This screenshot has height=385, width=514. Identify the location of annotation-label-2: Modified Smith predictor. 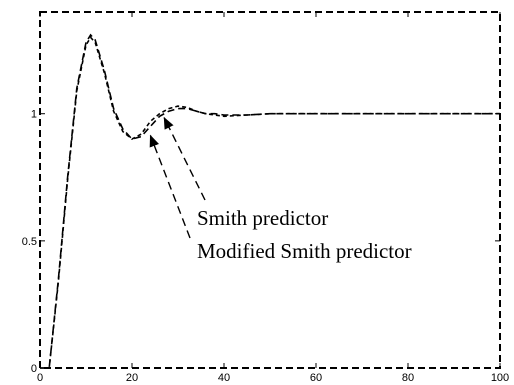
(304, 251).